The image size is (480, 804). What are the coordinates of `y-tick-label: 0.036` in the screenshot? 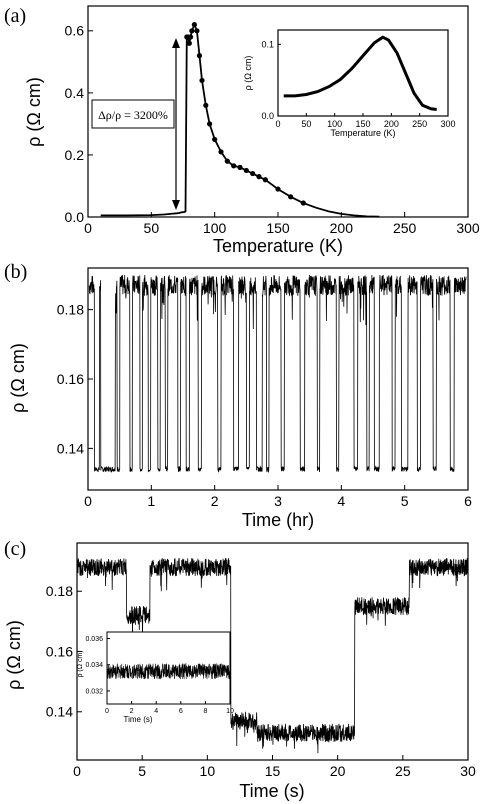 It's located at (94, 639).